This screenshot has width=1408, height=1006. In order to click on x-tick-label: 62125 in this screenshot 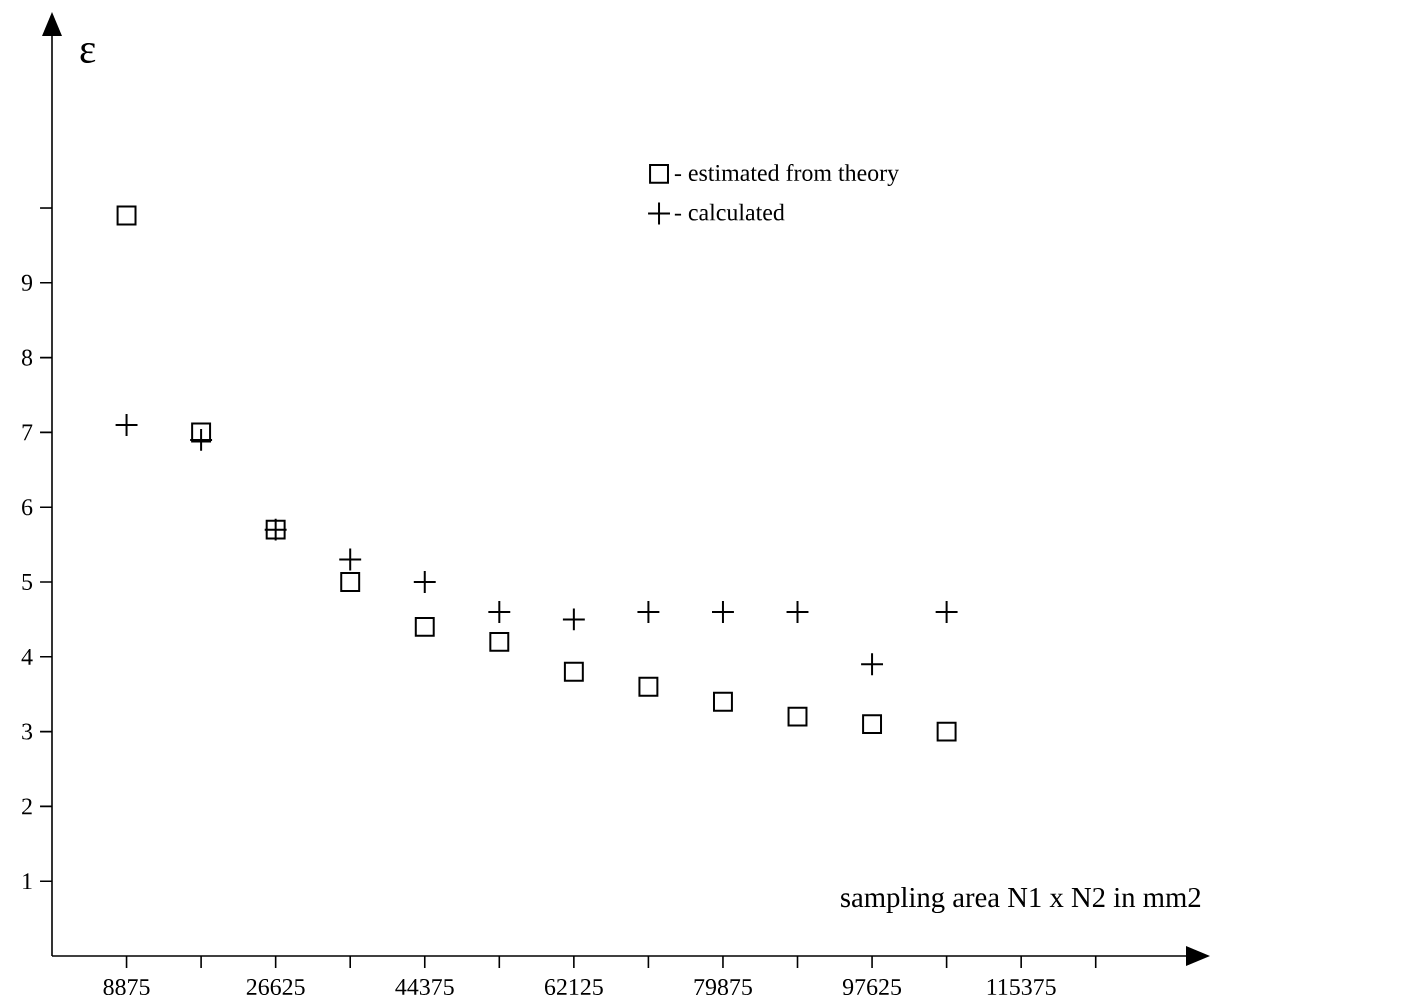, I will do `click(574, 987)`.